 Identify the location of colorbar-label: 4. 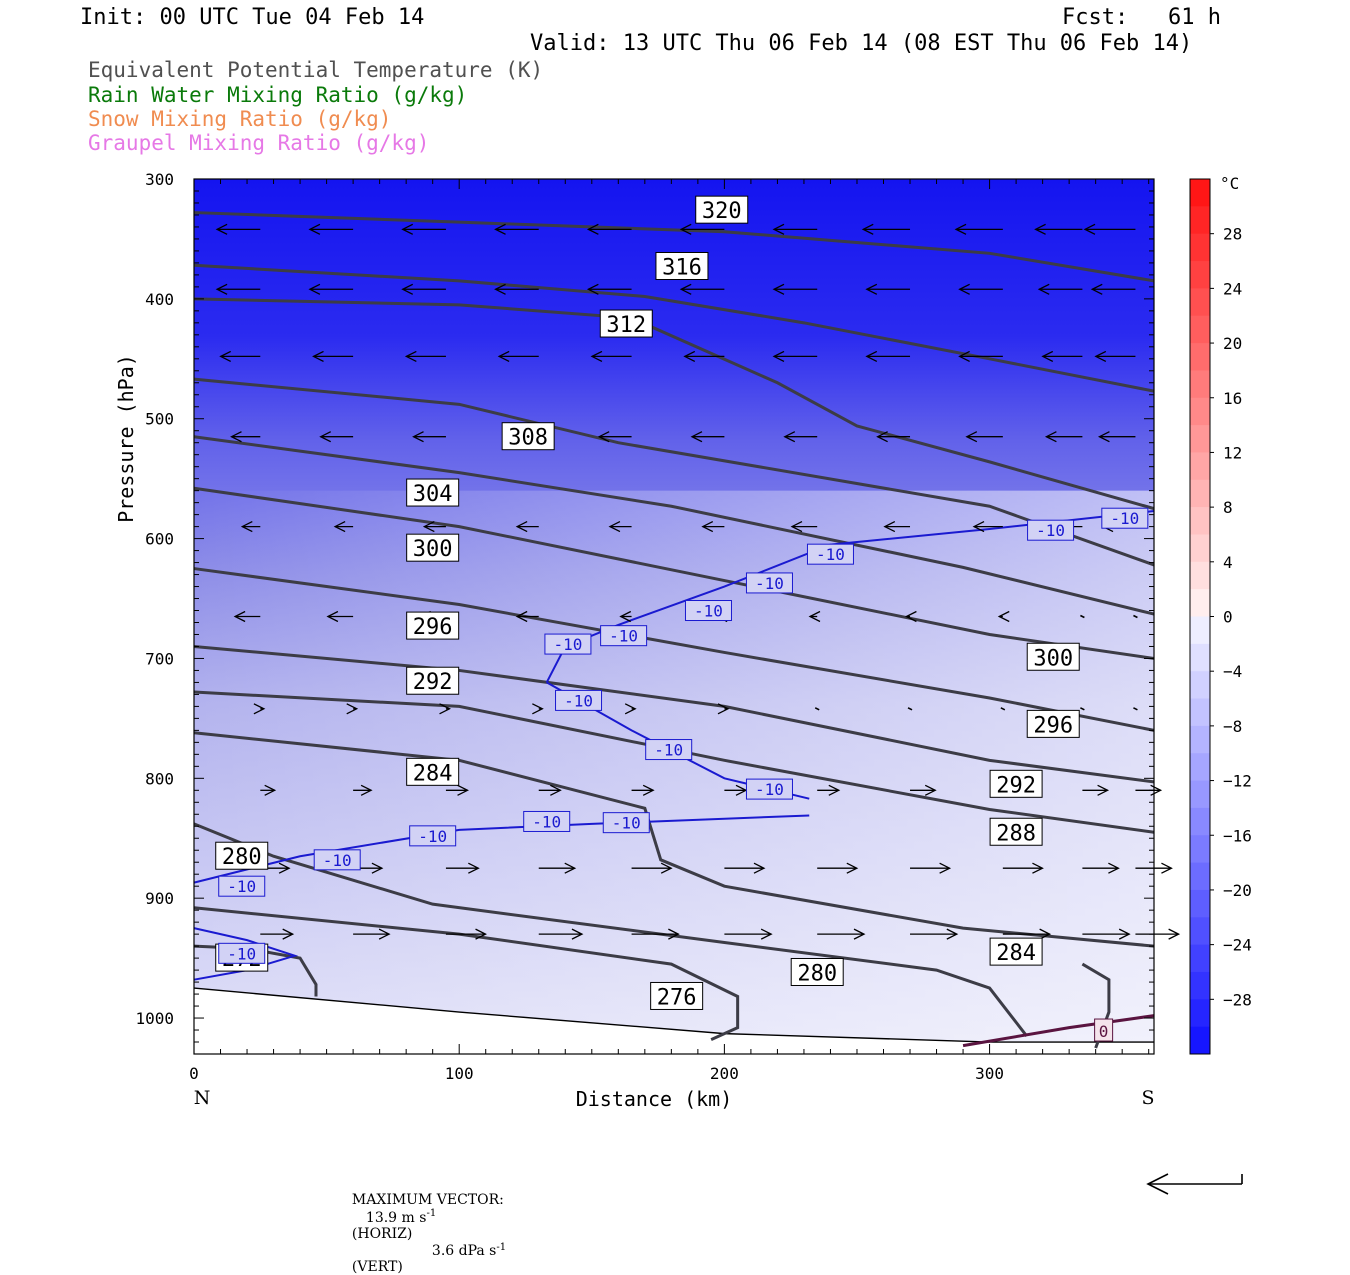
(1228, 562).